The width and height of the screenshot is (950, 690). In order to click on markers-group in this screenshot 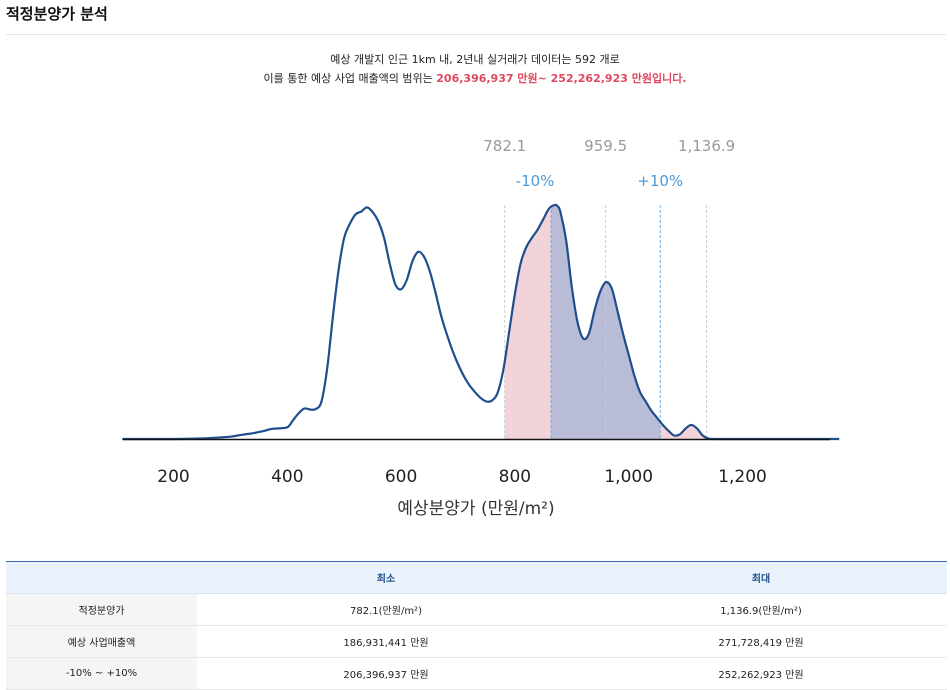, I will do `click(606, 322)`.